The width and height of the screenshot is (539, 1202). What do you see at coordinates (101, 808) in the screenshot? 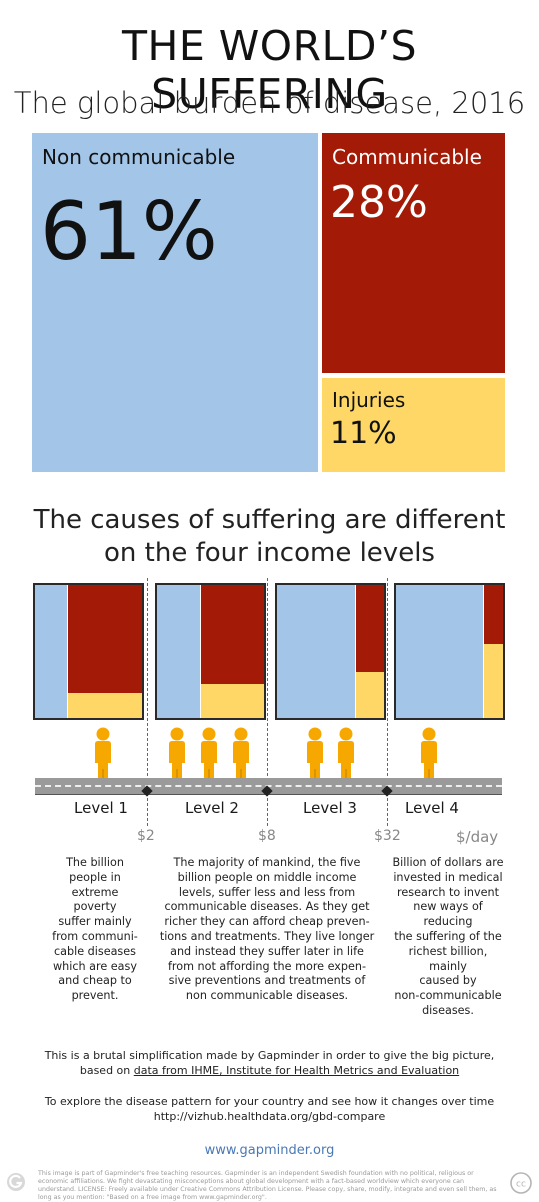
I see `level-label-1: Level 1` at bounding box center [101, 808].